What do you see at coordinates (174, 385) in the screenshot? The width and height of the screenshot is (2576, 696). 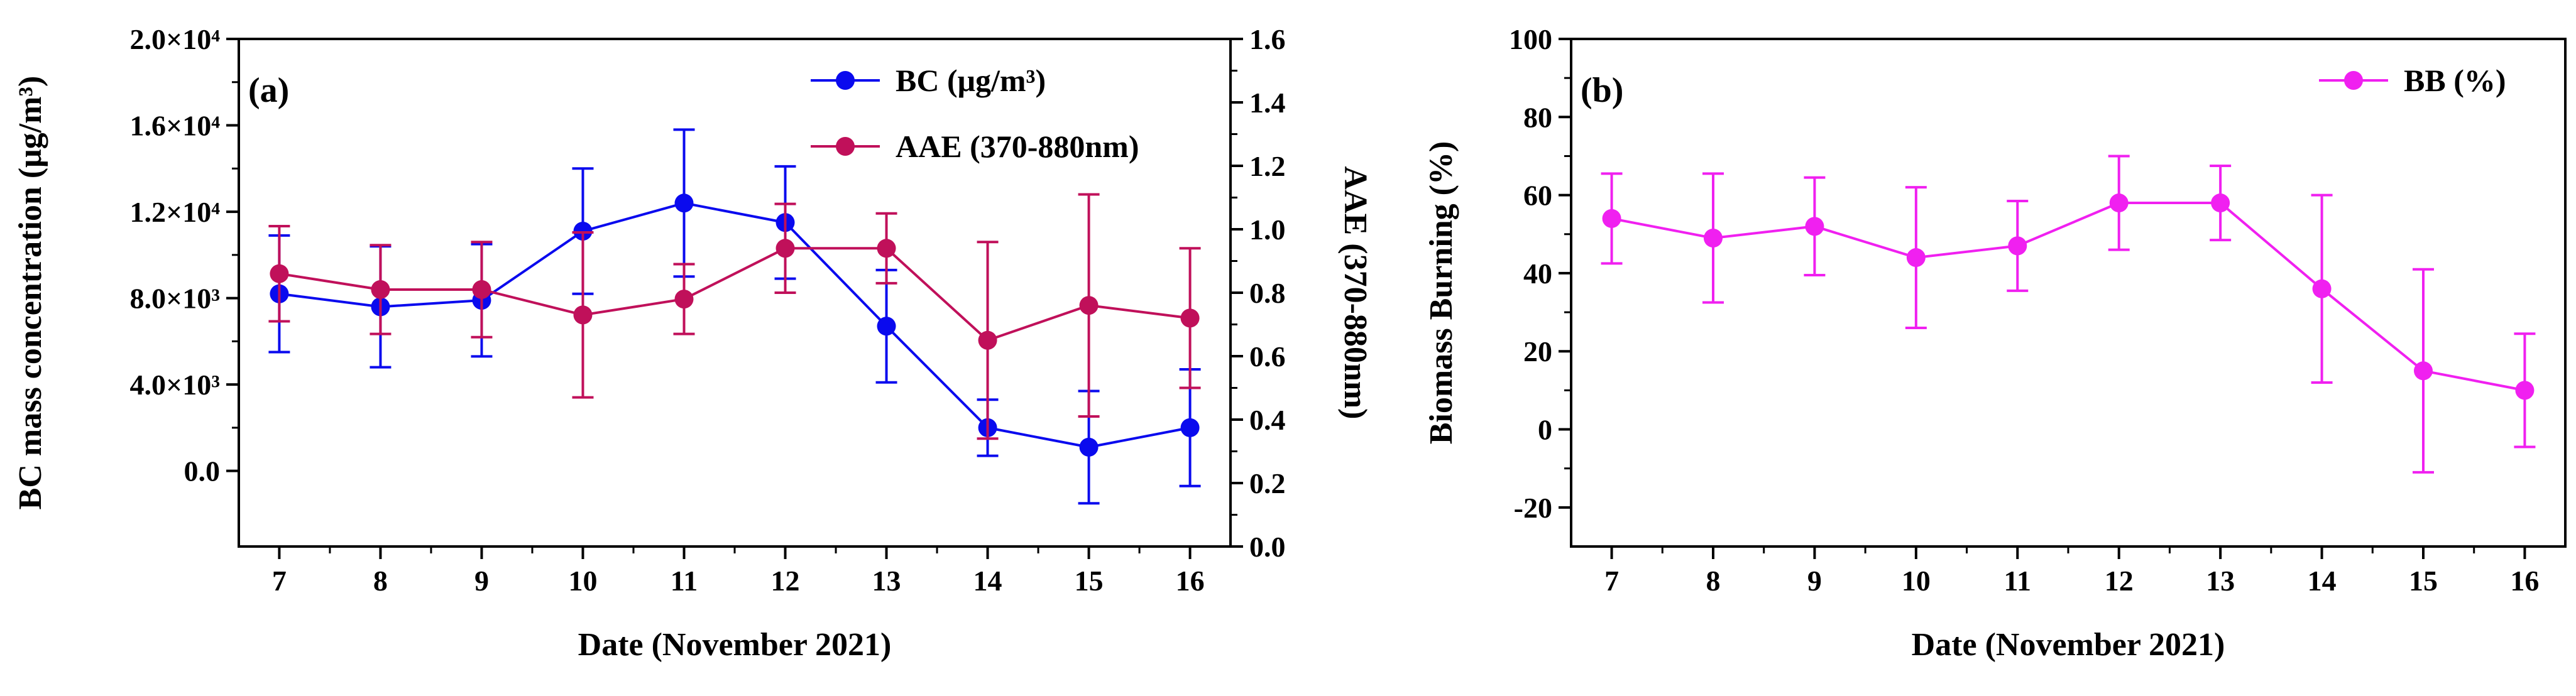 I see `y-left-tick-label: 4.0×10³` at bounding box center [174, 385].